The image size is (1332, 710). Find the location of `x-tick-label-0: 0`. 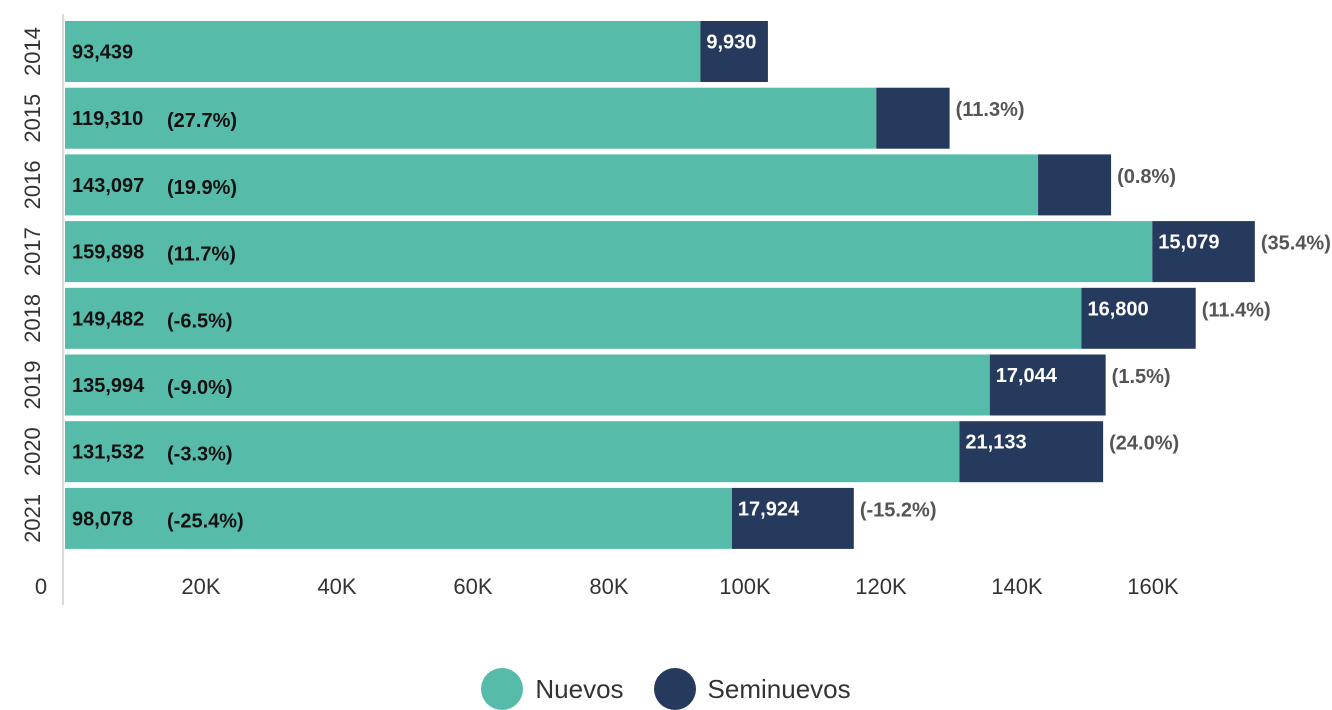

x-tick-label-0: 0 is located at coordinates (41, 586).